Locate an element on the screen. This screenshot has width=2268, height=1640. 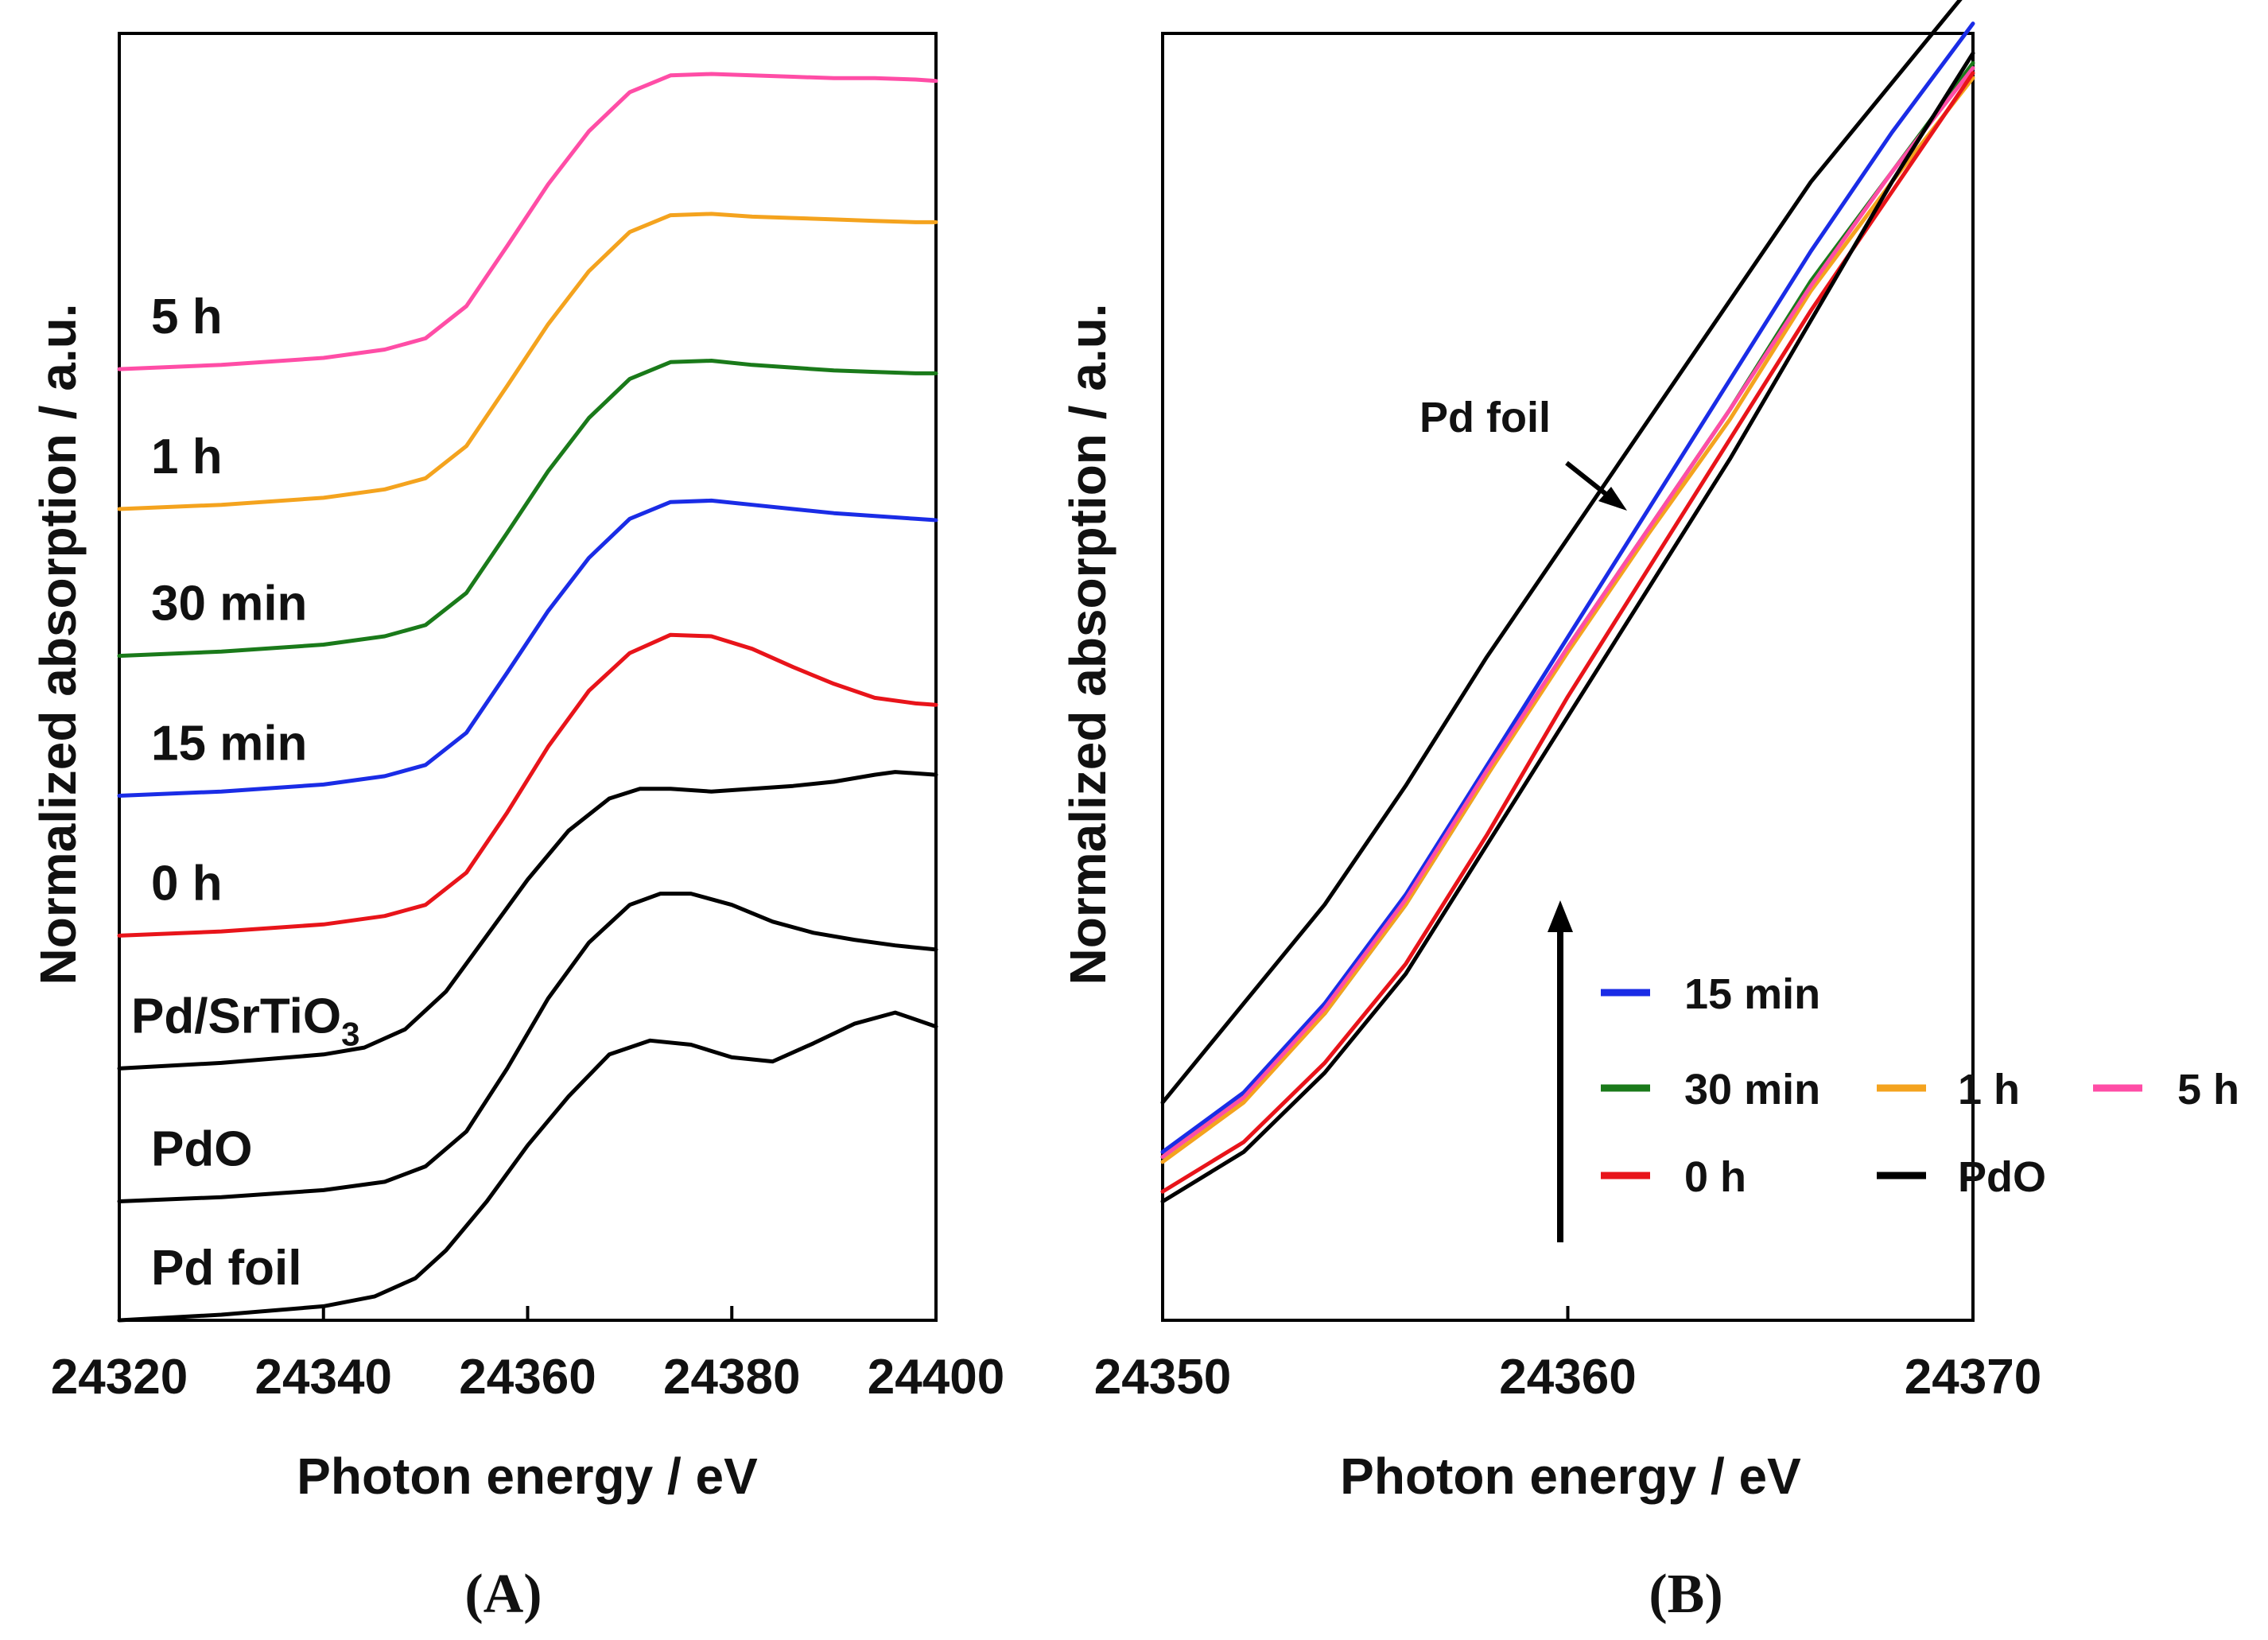
series-line-15-min is located at coordinates (527, 648).